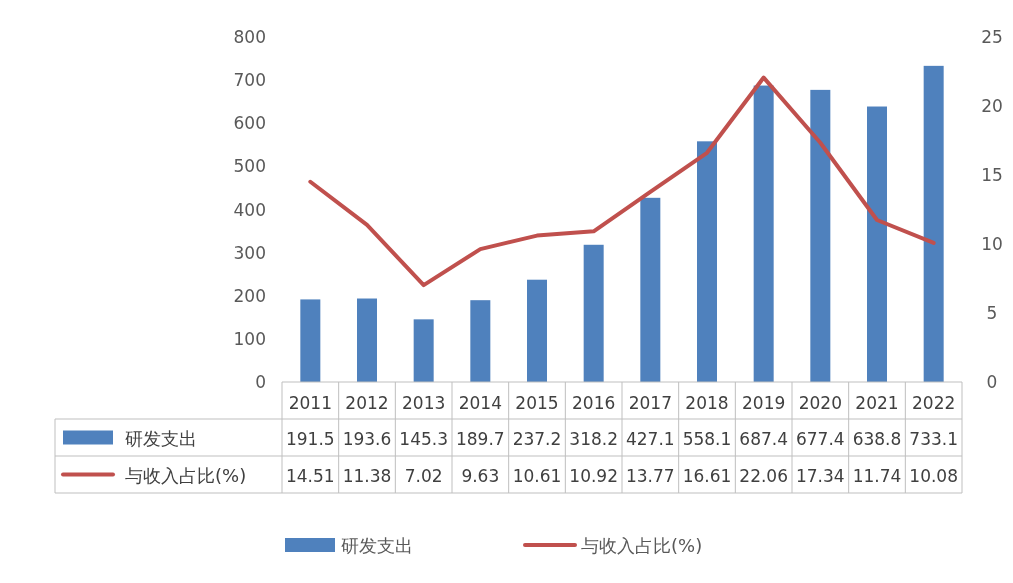 The height and width of the screenshot is (583, 1013). What do you see at coordinates (992, 382) in the screenshot?
I see `y2-tick-label: 0` at bounding box center [992, 382].